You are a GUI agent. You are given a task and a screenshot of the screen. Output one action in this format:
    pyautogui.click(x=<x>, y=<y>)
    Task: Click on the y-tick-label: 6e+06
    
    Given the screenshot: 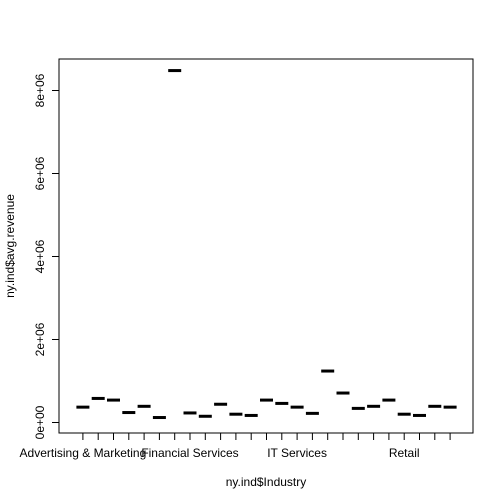 What is the action you would take?
    pyautogui.click(x=40, y=173)
    